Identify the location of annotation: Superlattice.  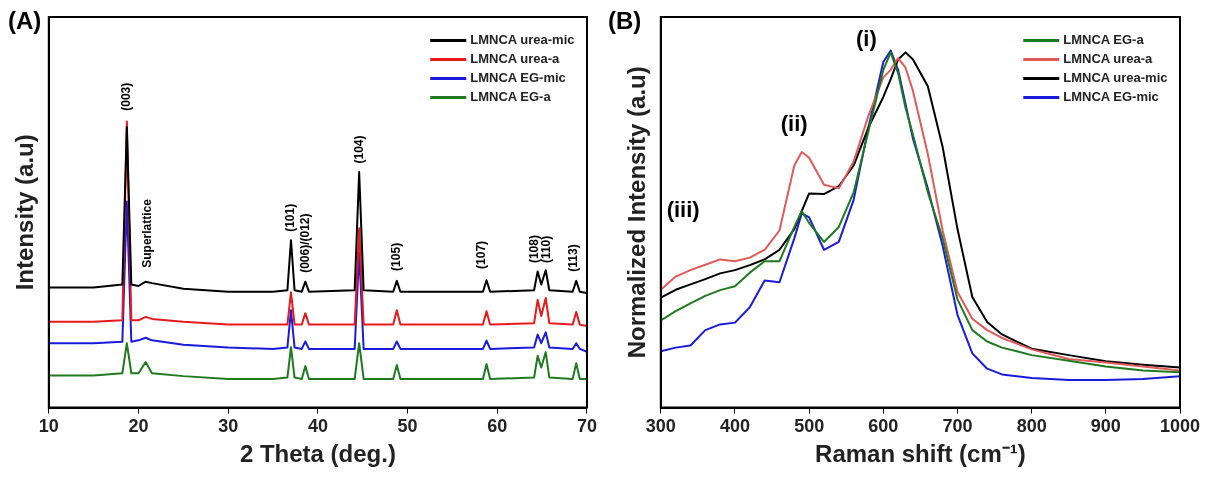
(146, 233).